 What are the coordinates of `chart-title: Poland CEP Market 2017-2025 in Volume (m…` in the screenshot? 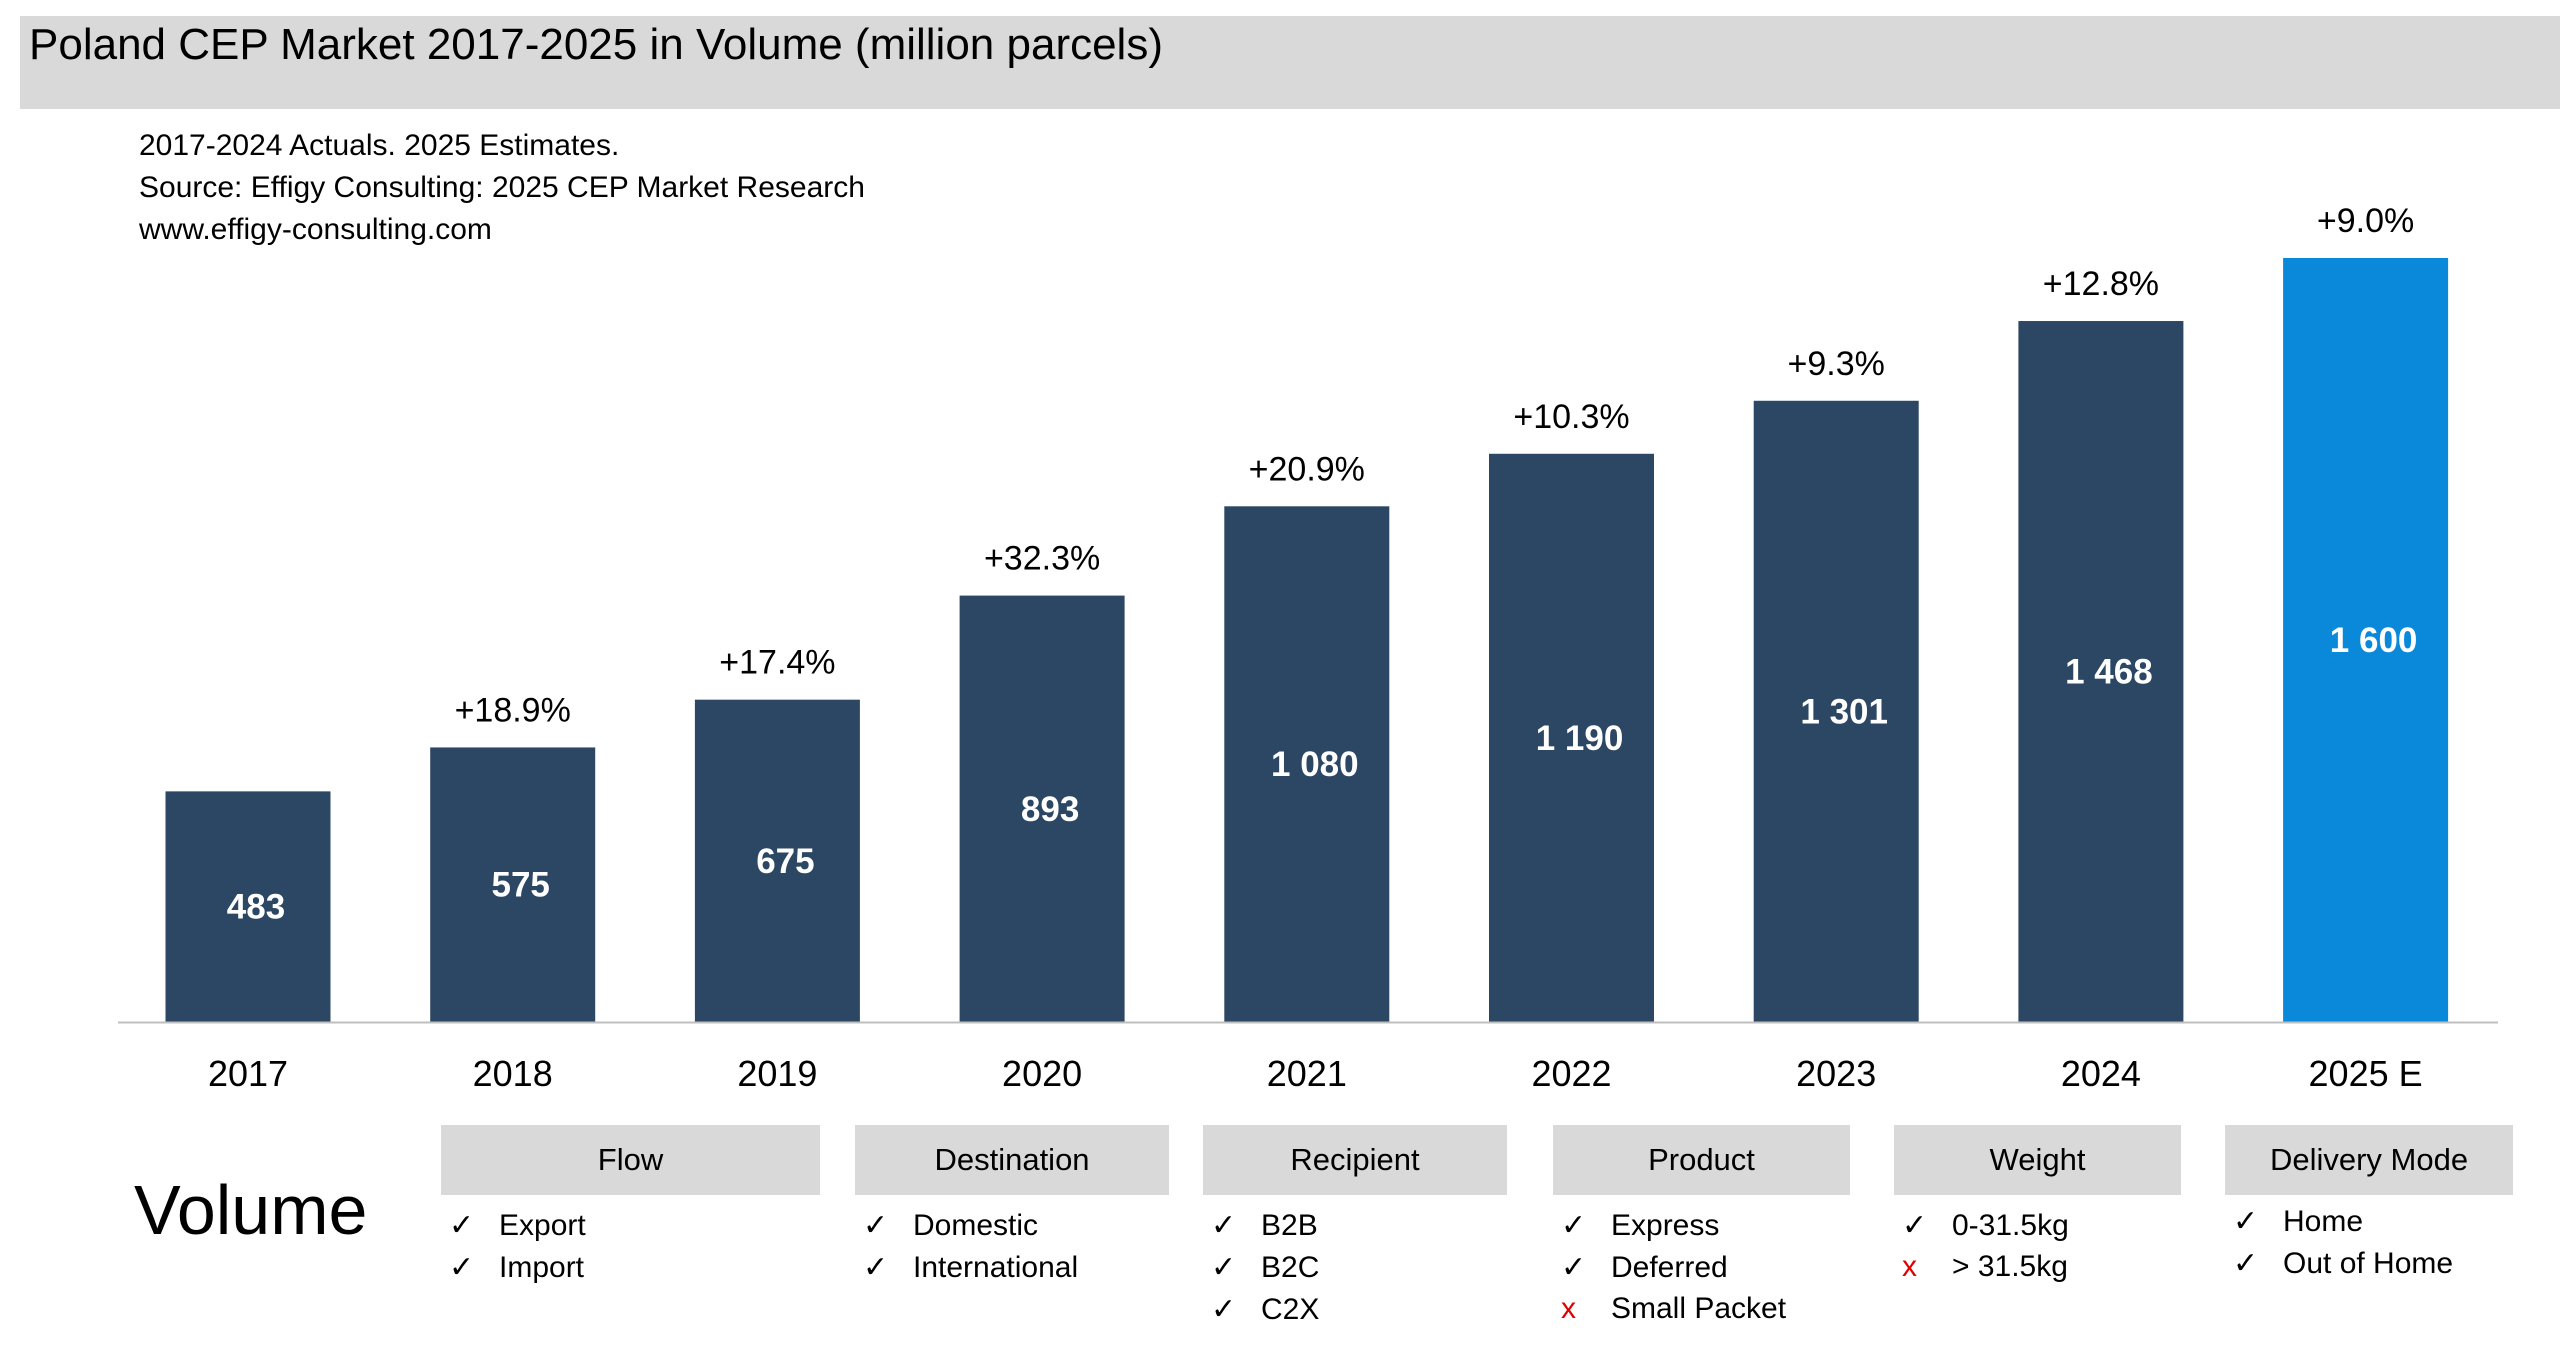 It's located at (596, 44).